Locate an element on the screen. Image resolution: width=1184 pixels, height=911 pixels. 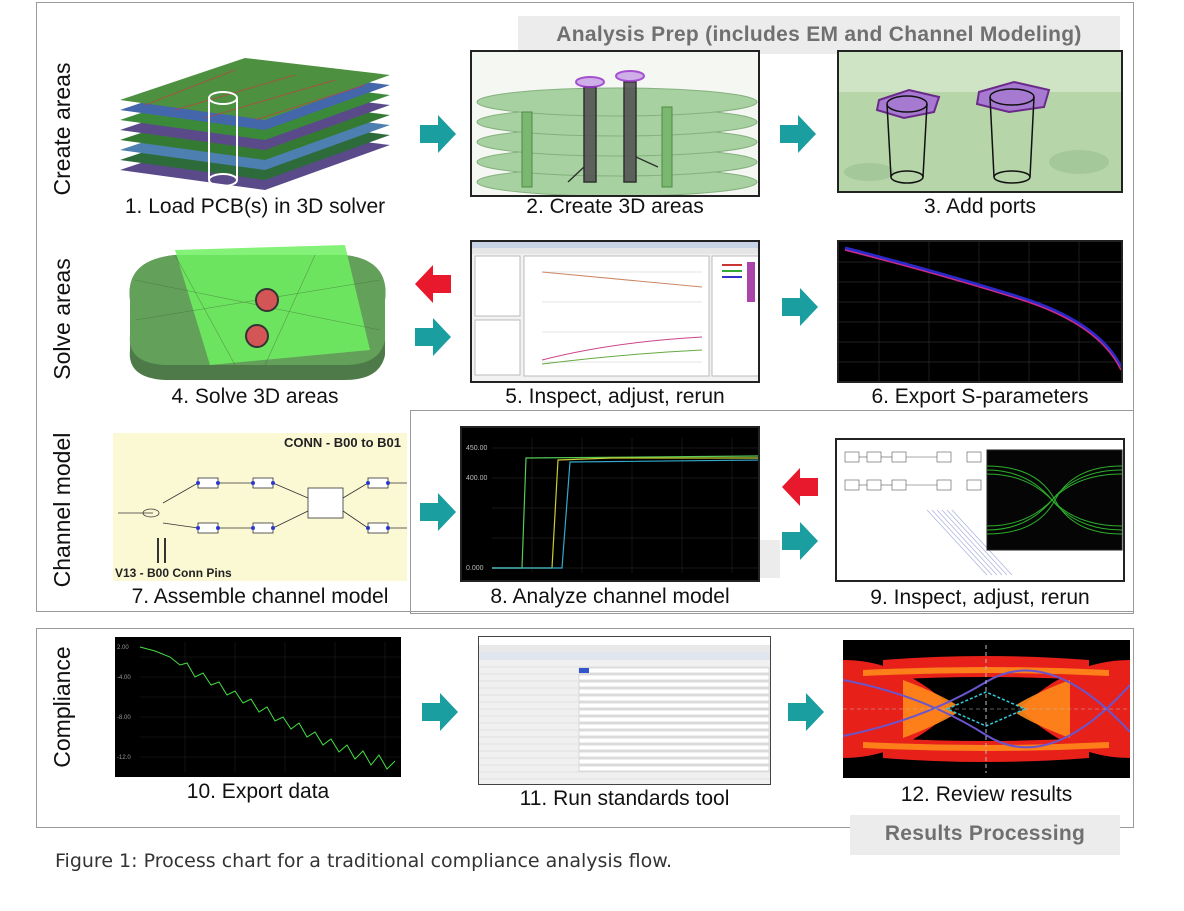
ports-view is located at coordinates (980, 121).